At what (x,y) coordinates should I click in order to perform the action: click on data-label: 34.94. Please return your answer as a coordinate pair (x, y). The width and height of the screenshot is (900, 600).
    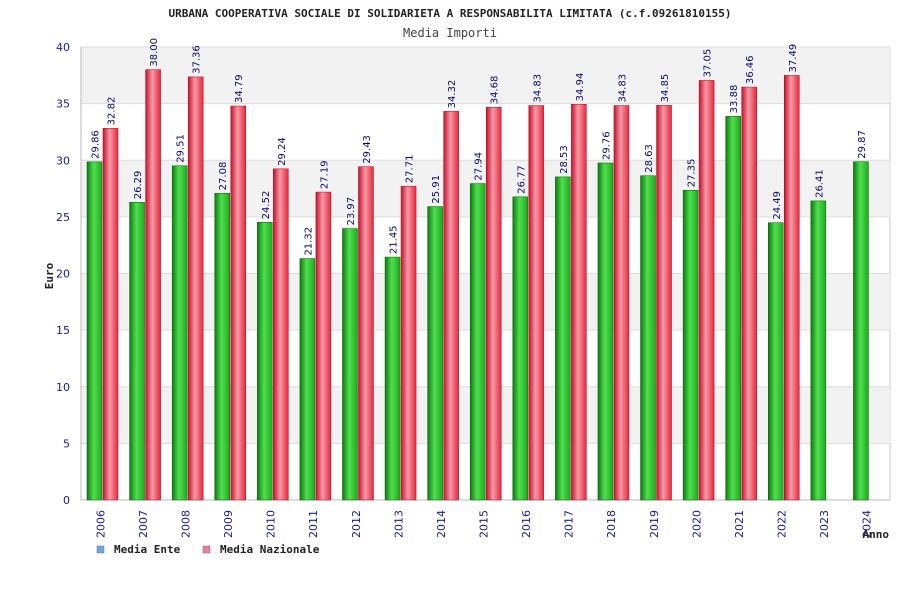
    Looking at the image, I should click on (580, 87).